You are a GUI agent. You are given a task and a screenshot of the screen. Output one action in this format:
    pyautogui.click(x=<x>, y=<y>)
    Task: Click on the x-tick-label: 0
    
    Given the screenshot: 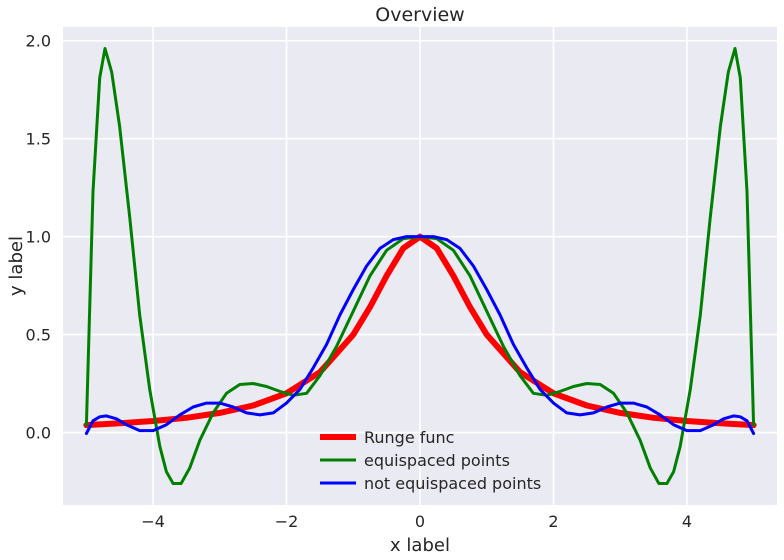 What is the action you would take?
    pyautogui.click(x=420, y=521)
    